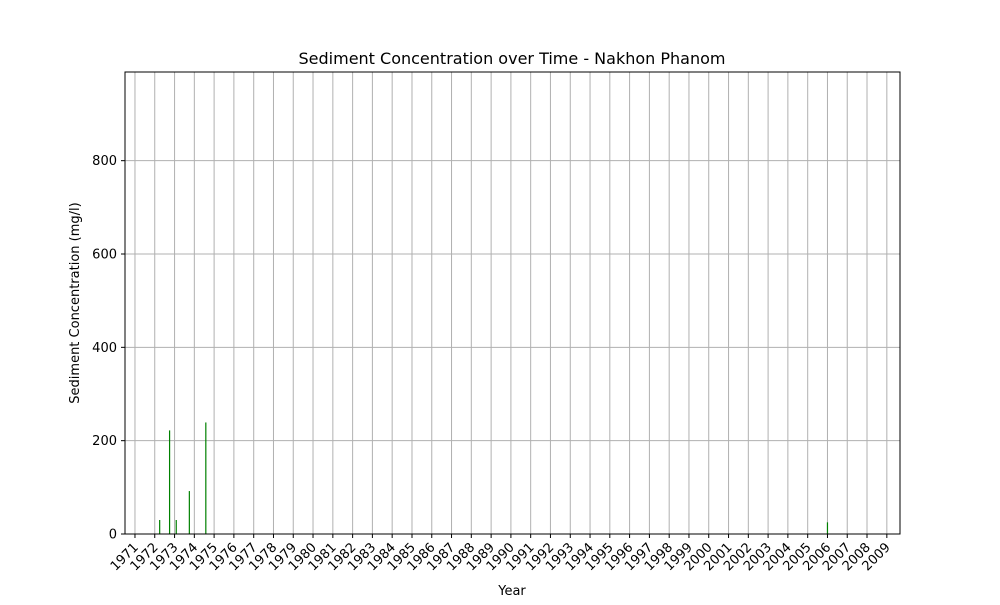 The width and height of the screenshot is (1000, 605). Describe the element at coordinates (511, 591) in the screenshot. I see `x-axis-label: Year` at that location.